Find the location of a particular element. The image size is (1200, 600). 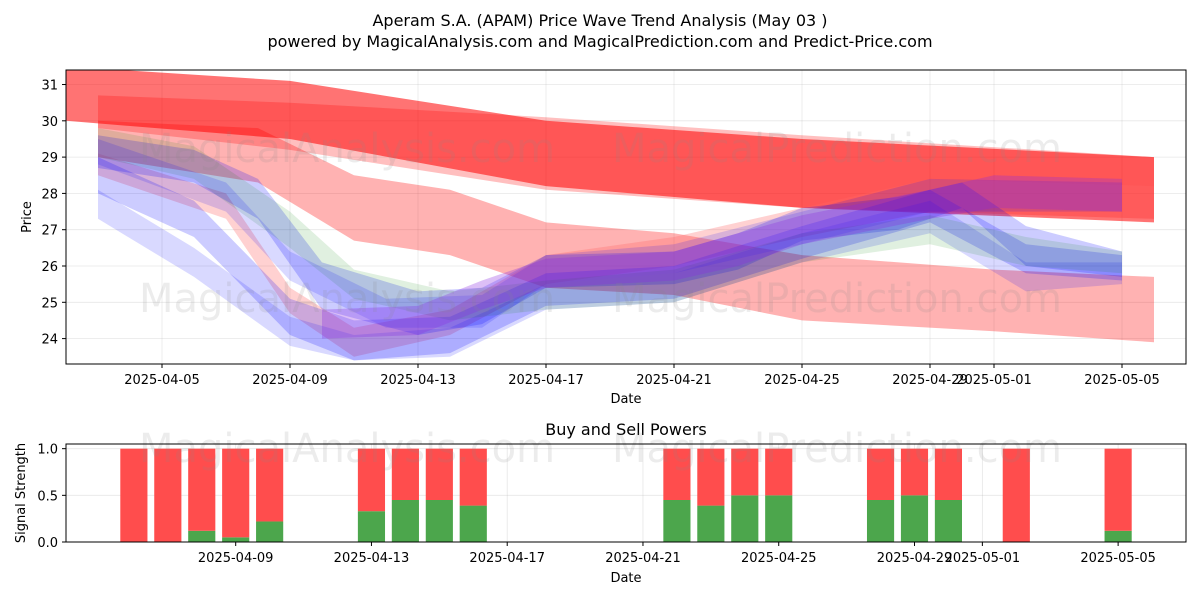

buy-sell-title: Buy and Sell Powers is located at coordinates (626, 429).